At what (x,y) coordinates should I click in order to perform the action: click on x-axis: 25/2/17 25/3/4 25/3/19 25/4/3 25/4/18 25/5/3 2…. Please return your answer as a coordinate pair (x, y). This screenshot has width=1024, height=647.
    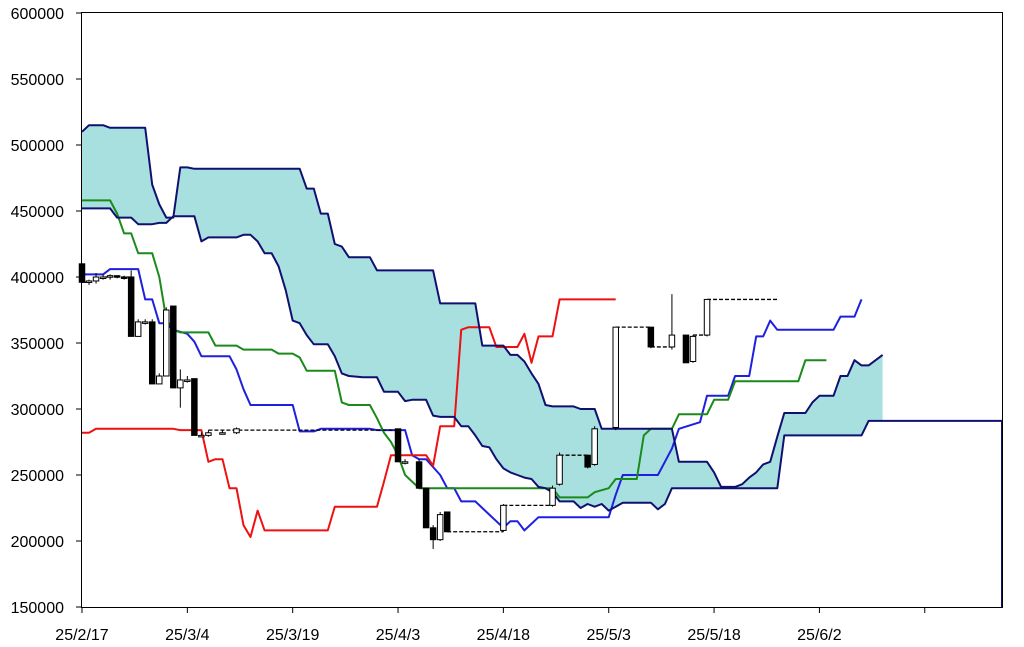
    Looking at the image, I should click on (490, 625).